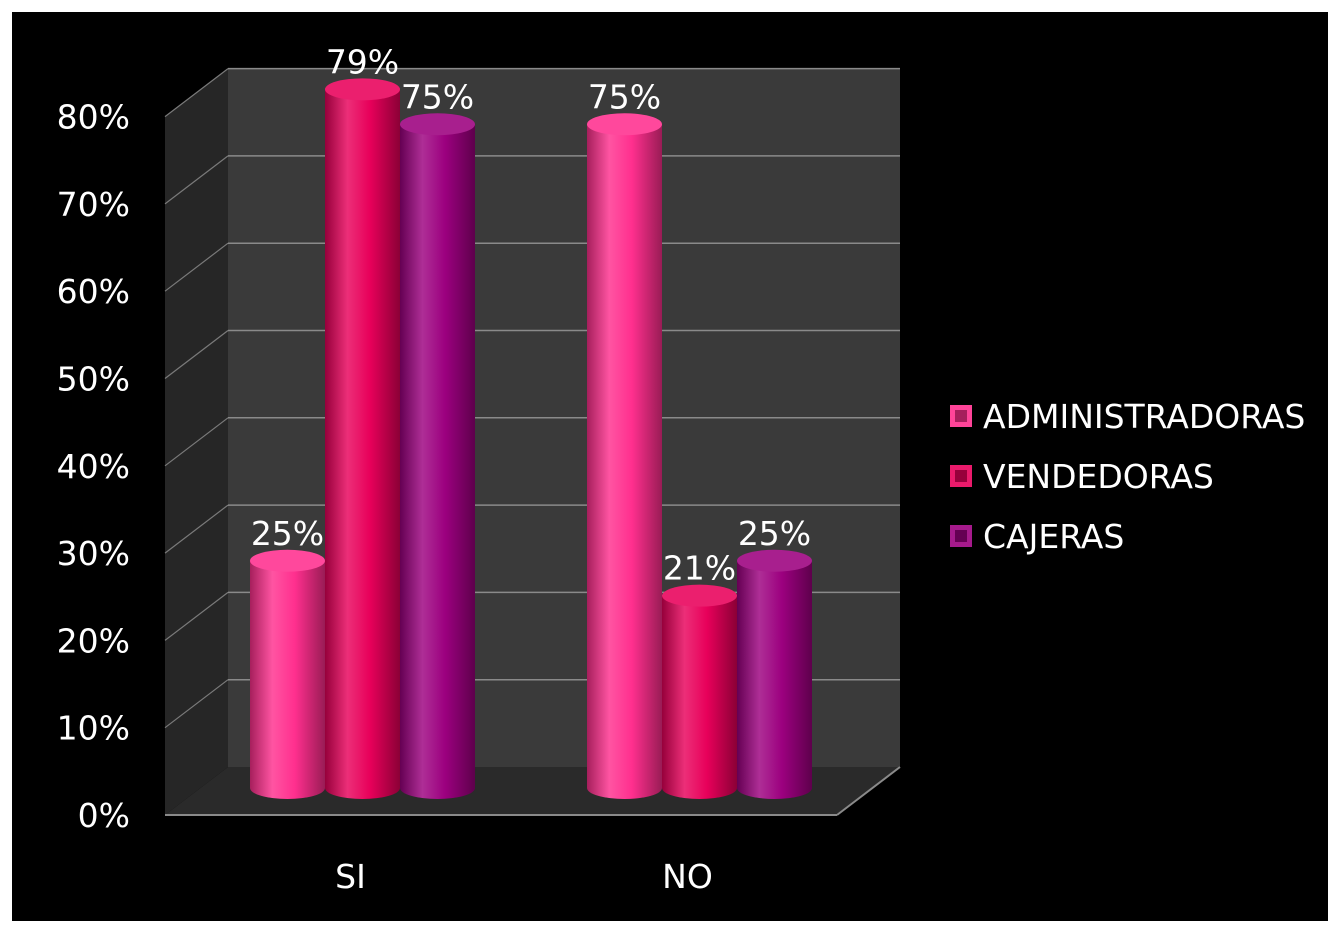 The image size is (1340, 933). Describe the element at coordinates (1053, 536) in the screenshot. I see `legend-label: CAJERAS` at that location.